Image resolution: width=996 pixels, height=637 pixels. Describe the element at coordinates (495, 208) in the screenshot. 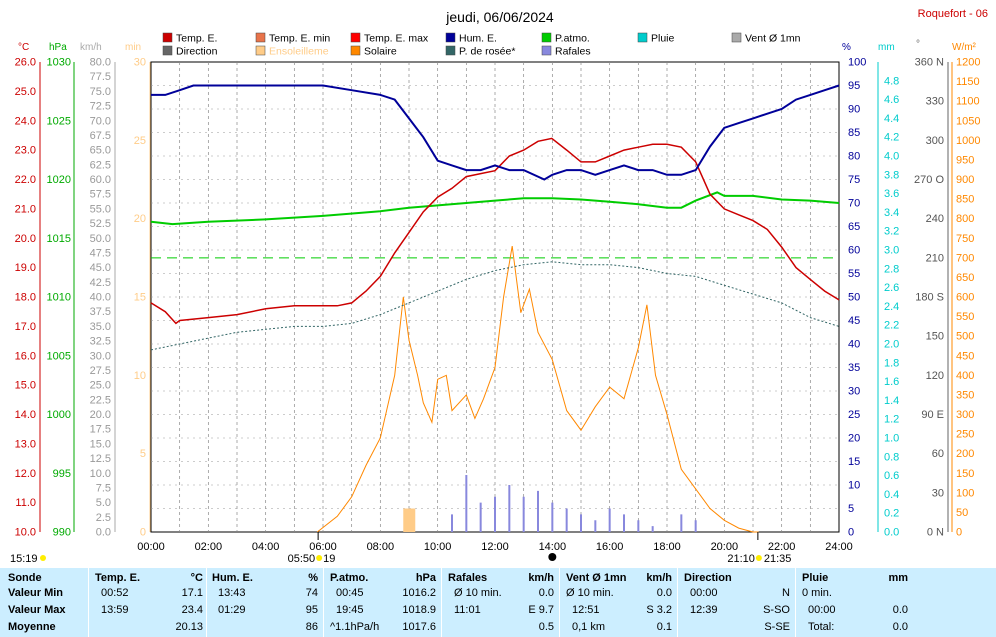

I see `pressure-line` at that location.